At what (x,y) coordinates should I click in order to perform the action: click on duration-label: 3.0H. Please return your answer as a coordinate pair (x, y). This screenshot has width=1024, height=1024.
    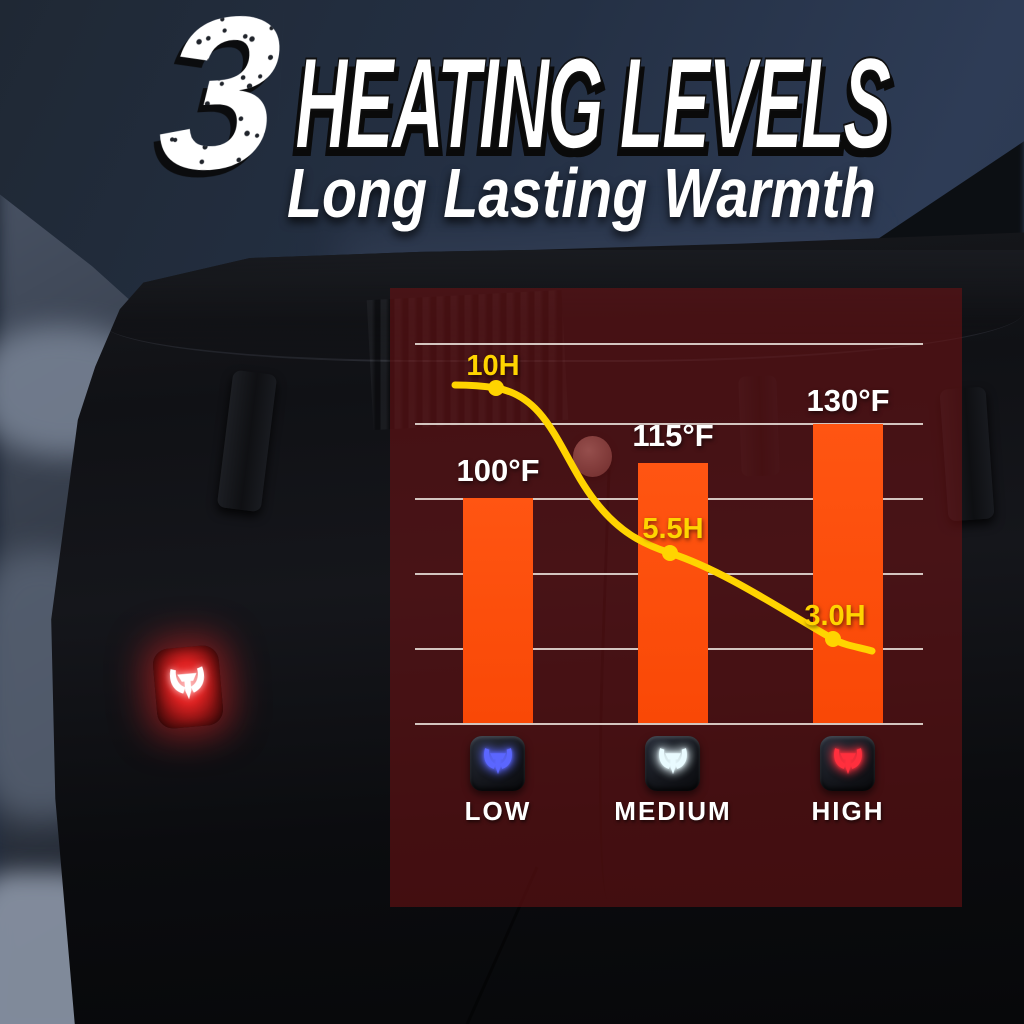
    Looking at the image, I should click on (835, 616).